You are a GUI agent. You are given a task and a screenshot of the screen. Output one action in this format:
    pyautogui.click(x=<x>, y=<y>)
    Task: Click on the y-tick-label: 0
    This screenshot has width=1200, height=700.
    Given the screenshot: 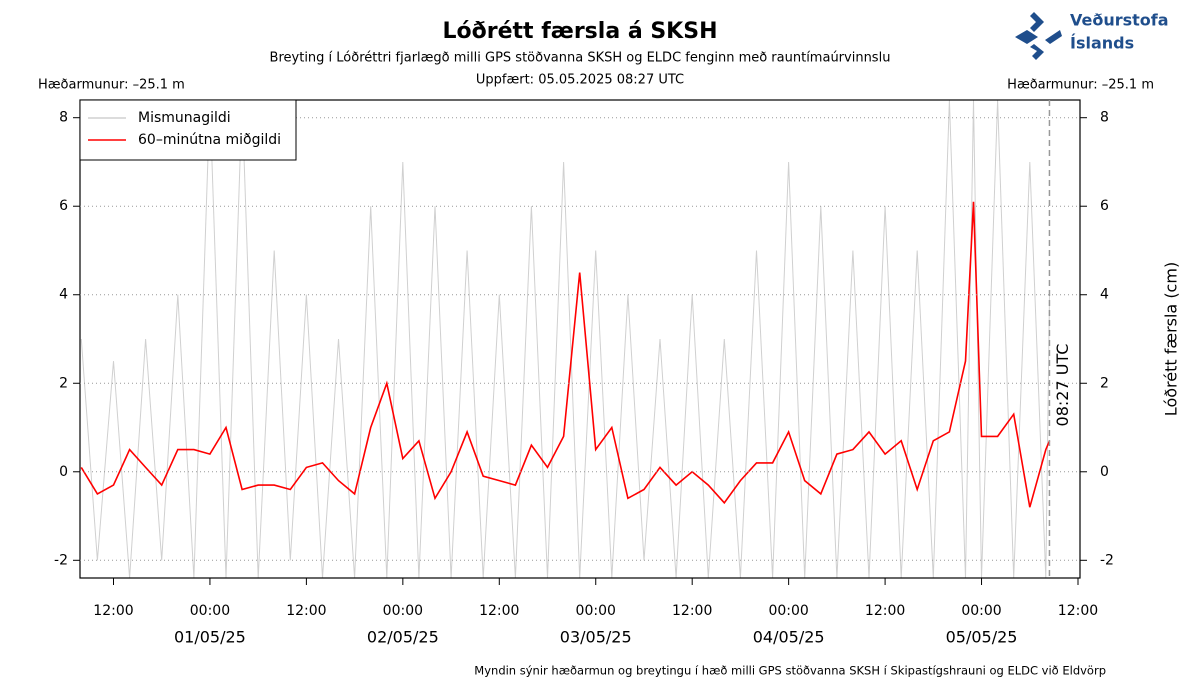 What is the action you would take?
    pyautogui.click(x=63, y=472)
    